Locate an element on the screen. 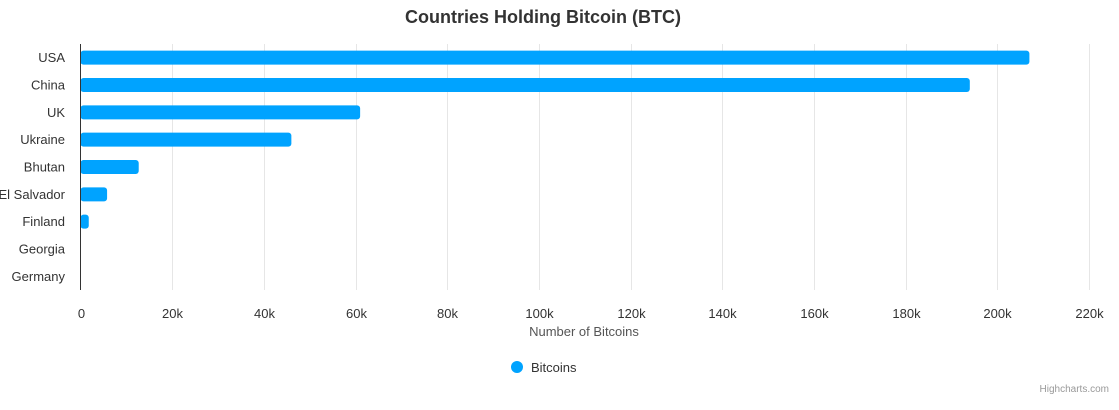  x-tick-label: 160k is located at coordinates (814, 313).